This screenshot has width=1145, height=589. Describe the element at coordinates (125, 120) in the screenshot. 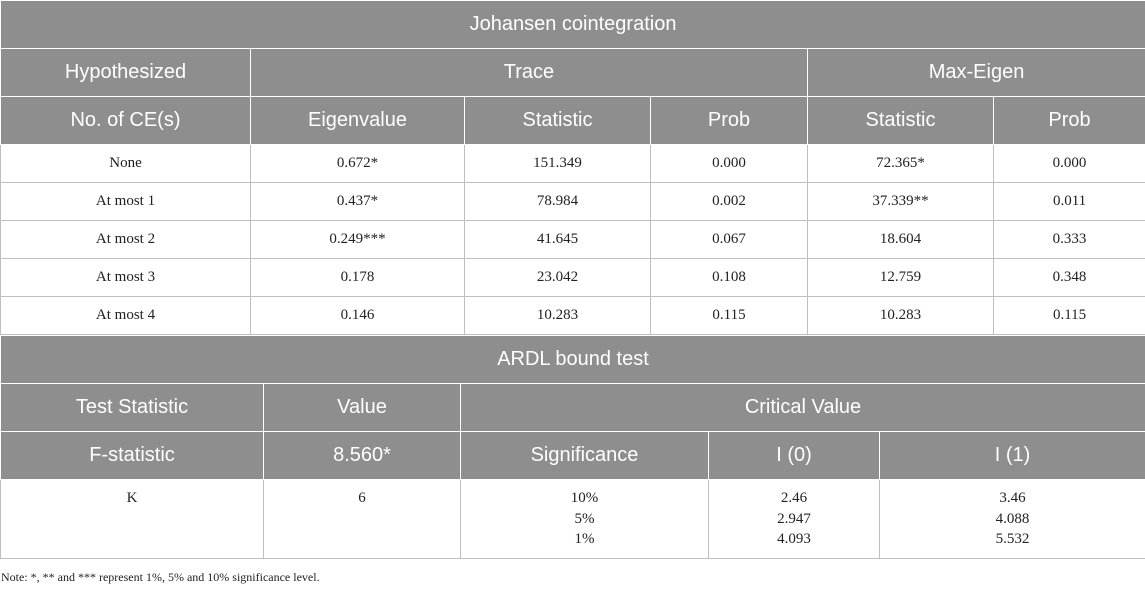

I see `no-ce-header: No. of CE(s)` at that location.